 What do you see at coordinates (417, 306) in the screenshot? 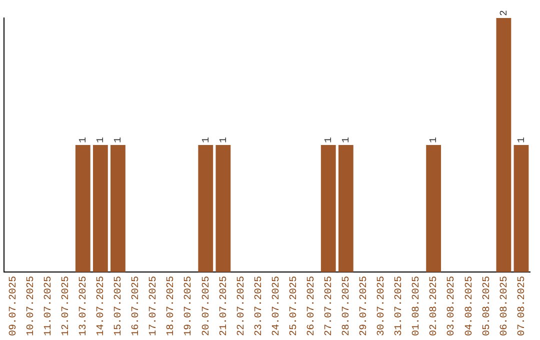
I see `x-tick-label: 01.08.2025` at bounding box center [417, 306].